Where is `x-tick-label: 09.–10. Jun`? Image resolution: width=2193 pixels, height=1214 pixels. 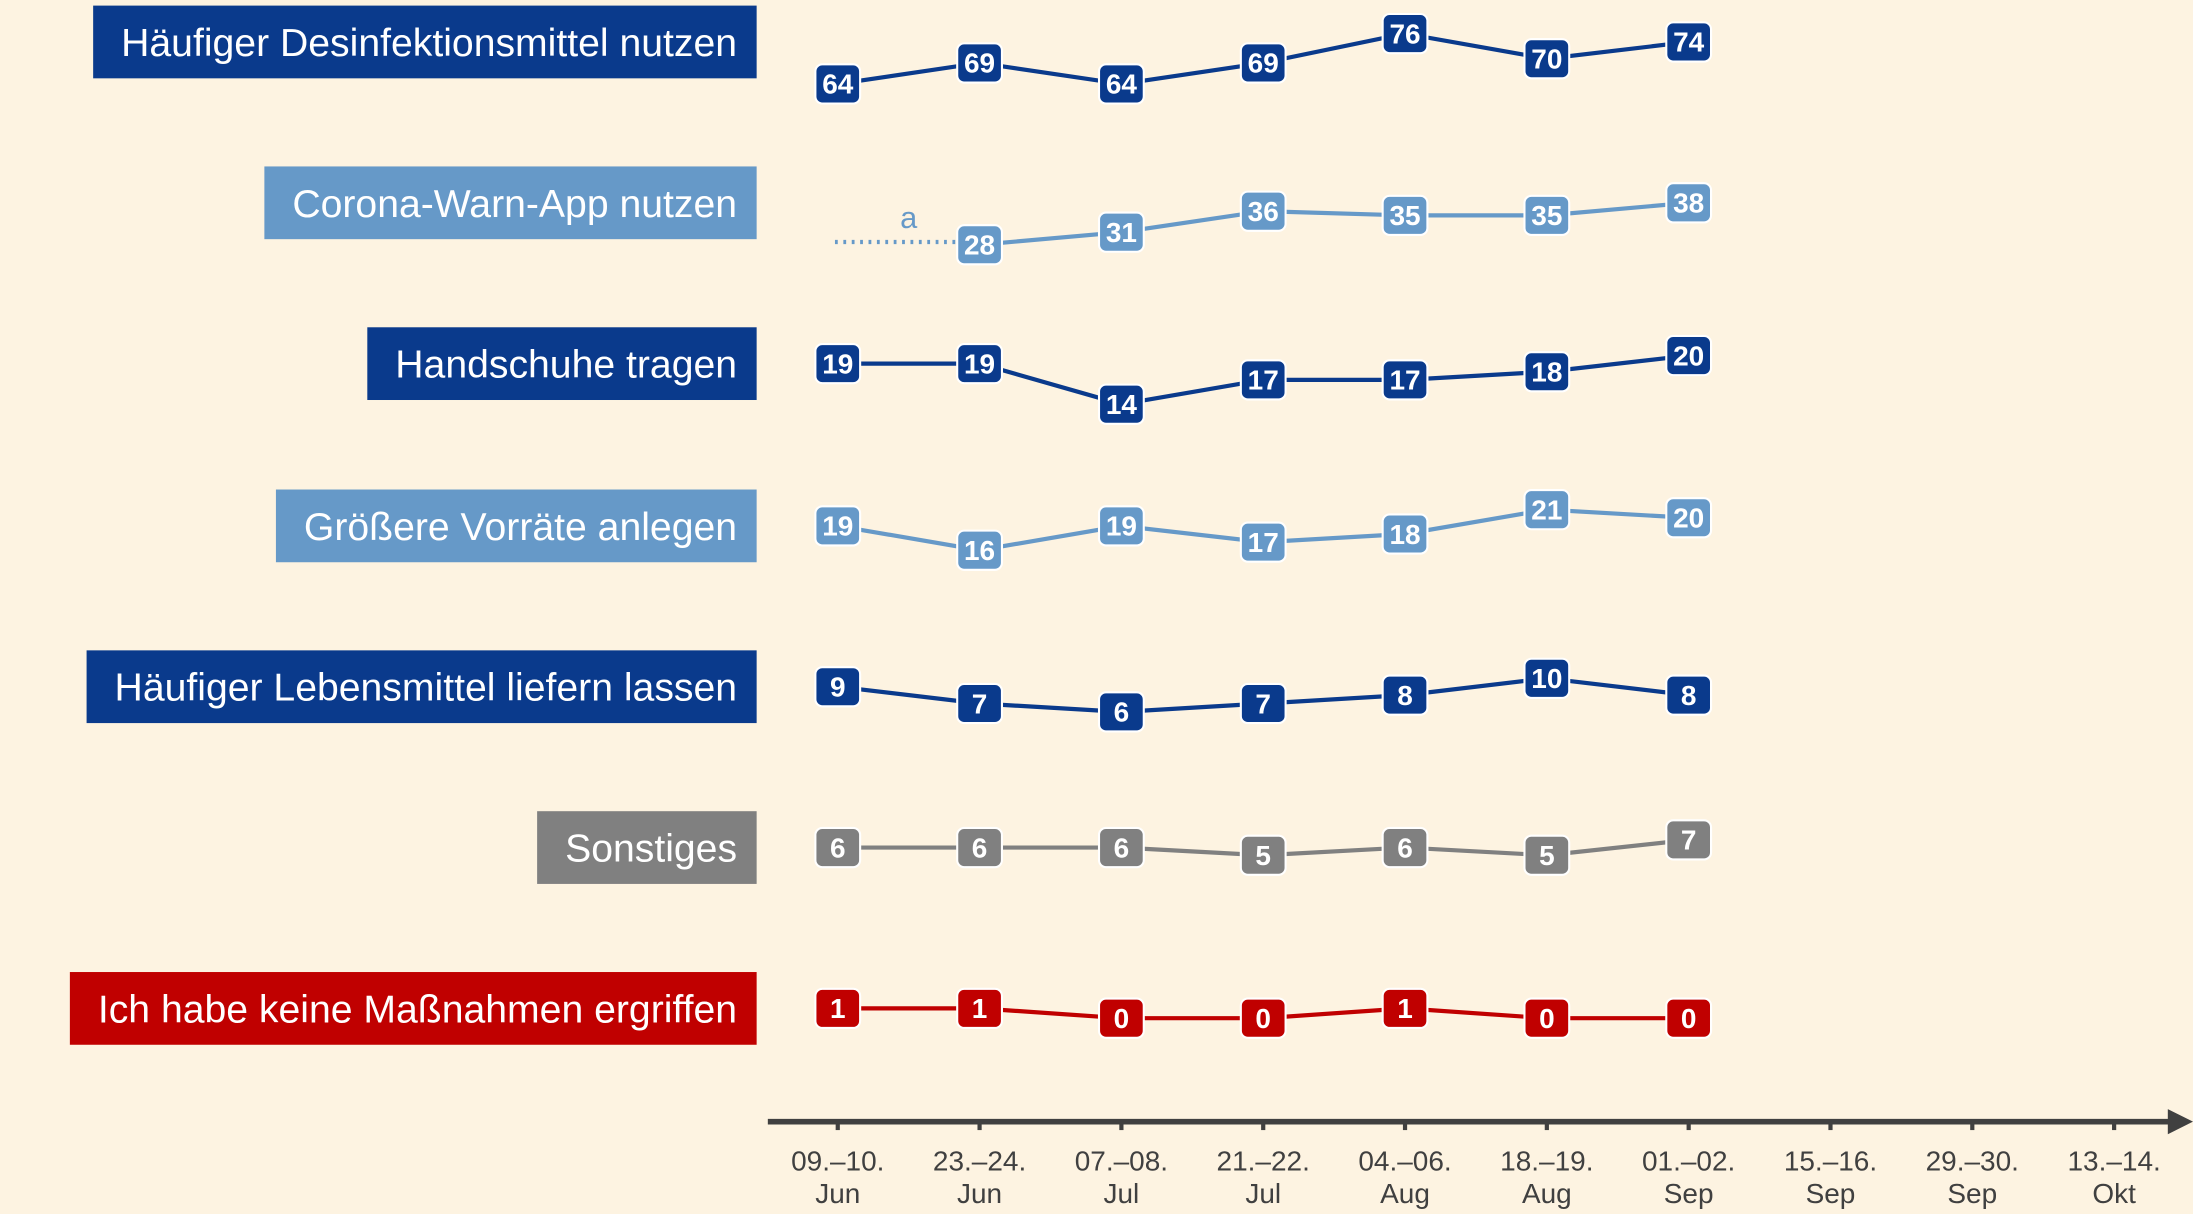
x-tick-label: 09.–10. Jun is located at coordinates (837, 1177).